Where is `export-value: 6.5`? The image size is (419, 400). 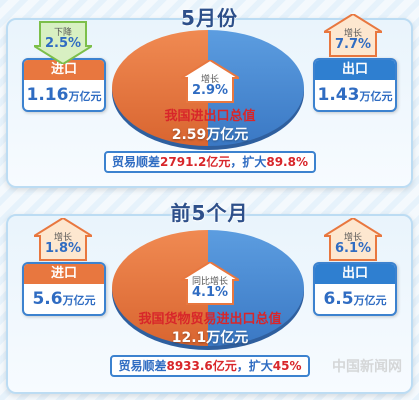 export-value: 6.5 is located at coordinates (338, 299).